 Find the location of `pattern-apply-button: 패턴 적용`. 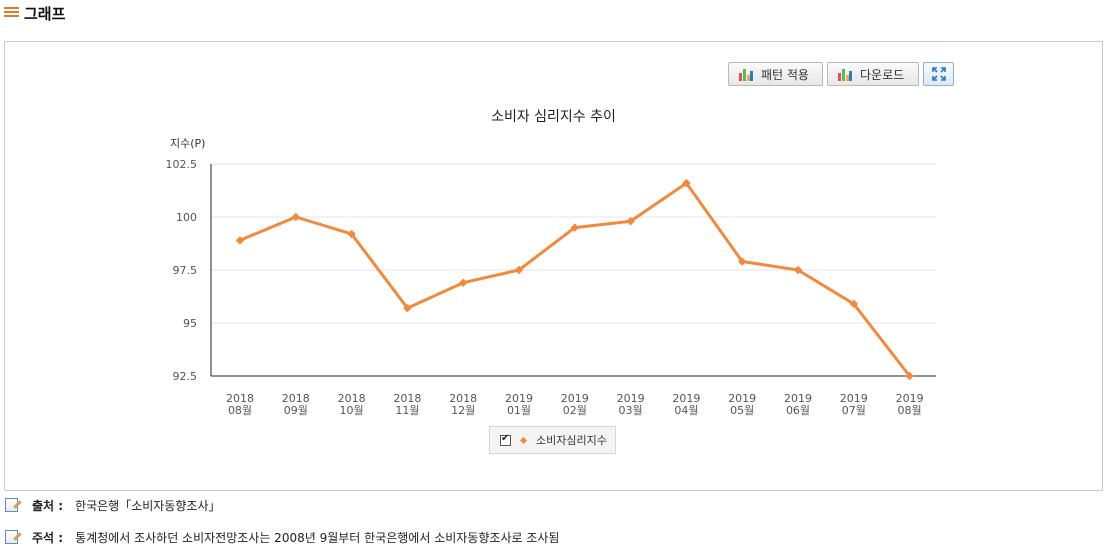

pattern-apply-button: 패턴 적용 is located at coordinates (775, 74).